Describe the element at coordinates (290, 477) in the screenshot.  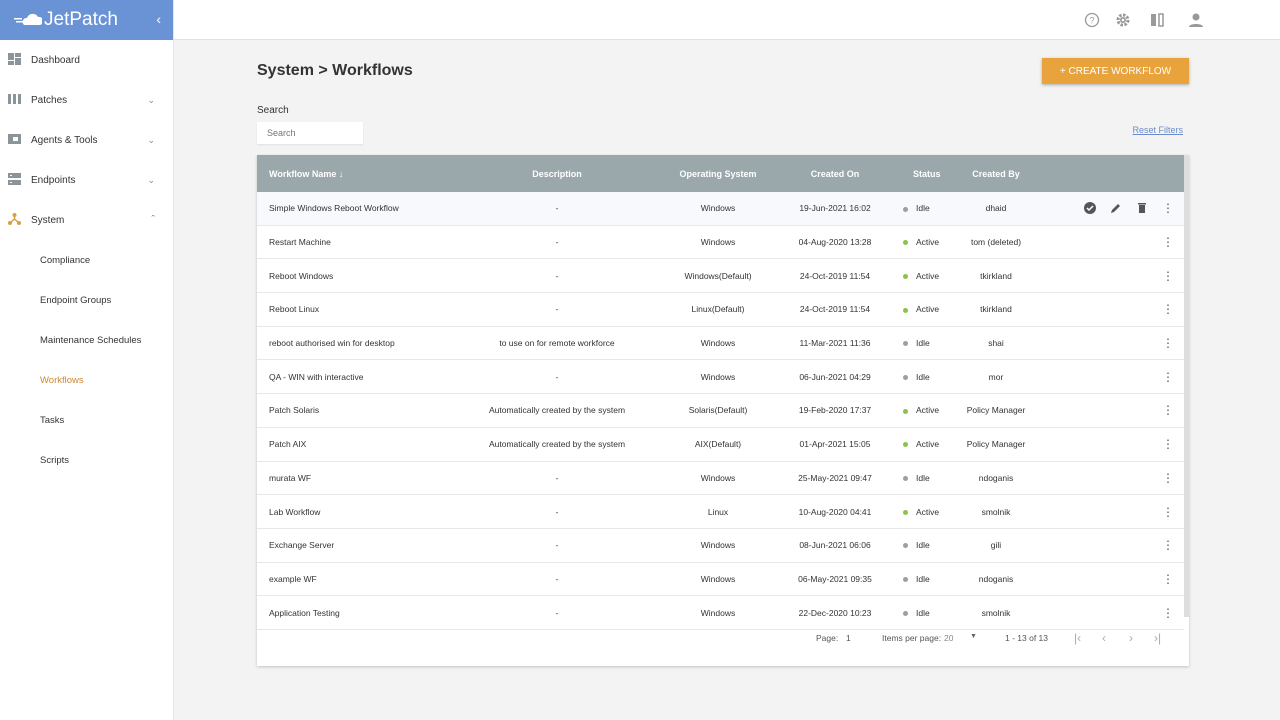
I see `workflow-name: murata WF` at that location.